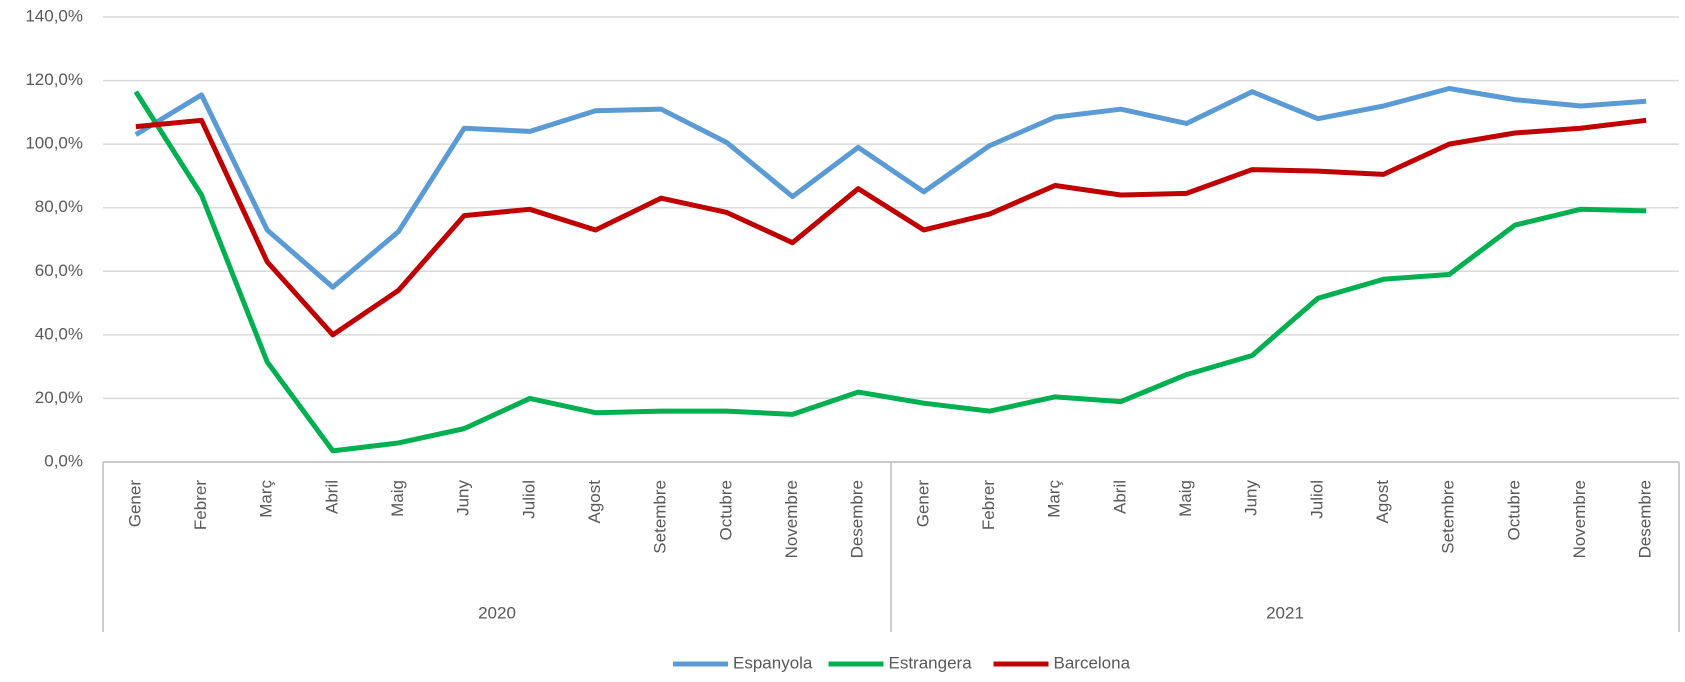 The width and height of the screenshot is (1685, 682). I want to click on y-tick-label: 20,0%, so click(59, 397).